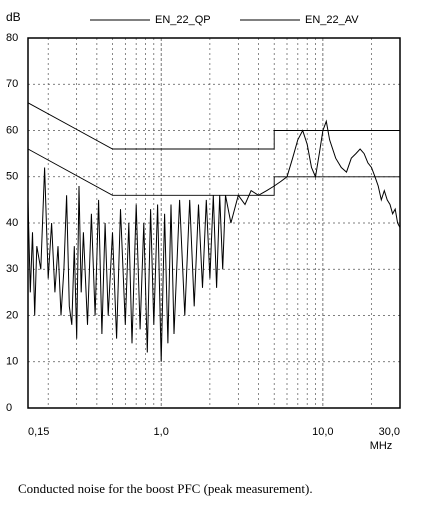 The width and height of the screenshot is (424, 507). Describe the element at coordinates (13, 17) in the screenshot. I see `y-unit-label: dB` at that location.